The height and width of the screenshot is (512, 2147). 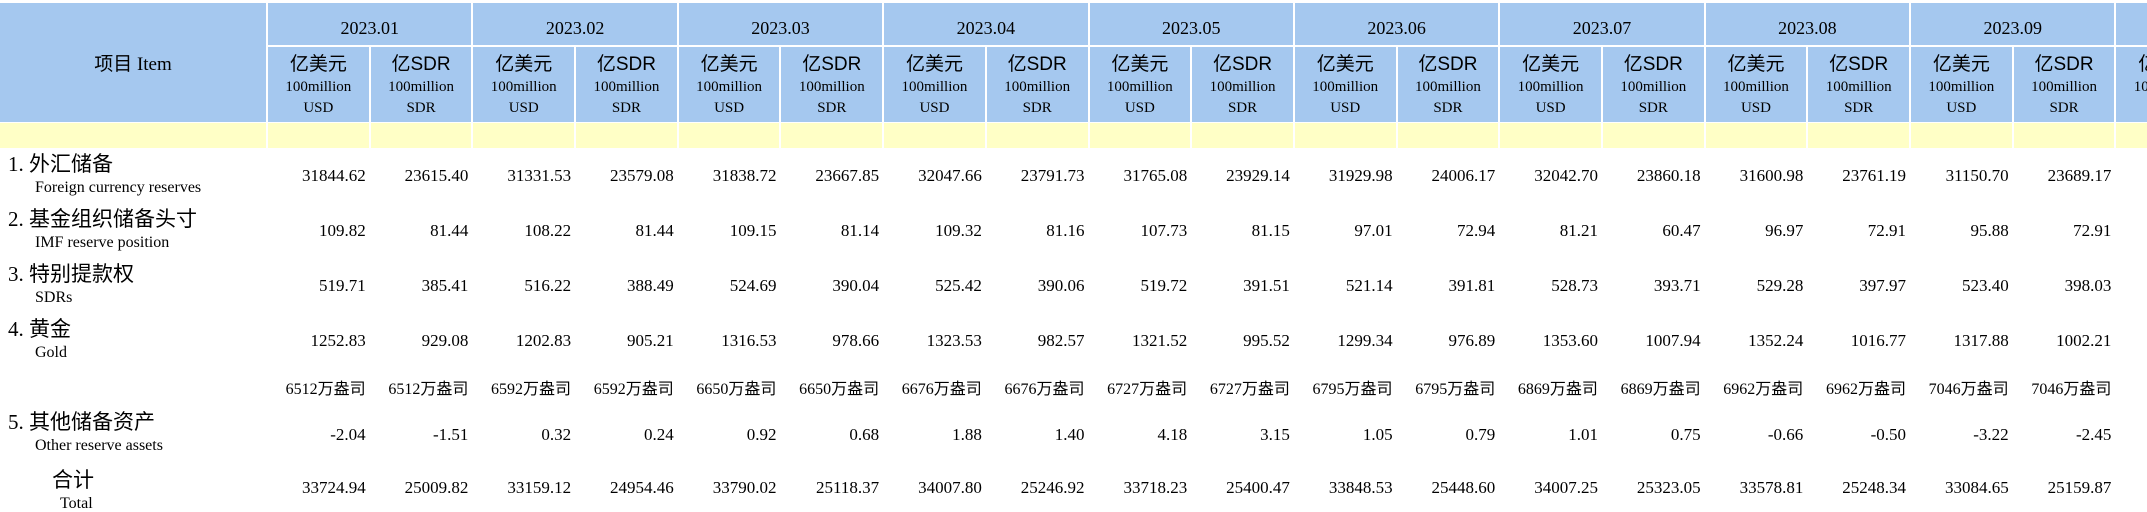 I want to click on value-cell: 107.73, so click(x=1164, y=230).